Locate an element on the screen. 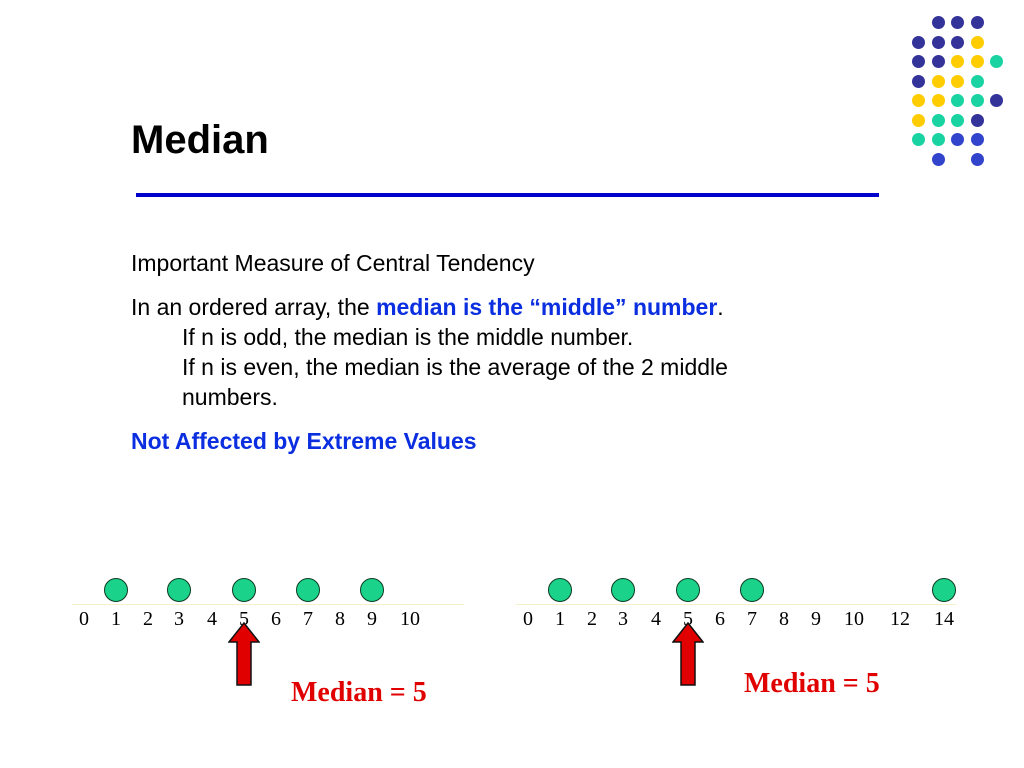  right-median-label: Median = 5 is located at coordinates (812, 683).